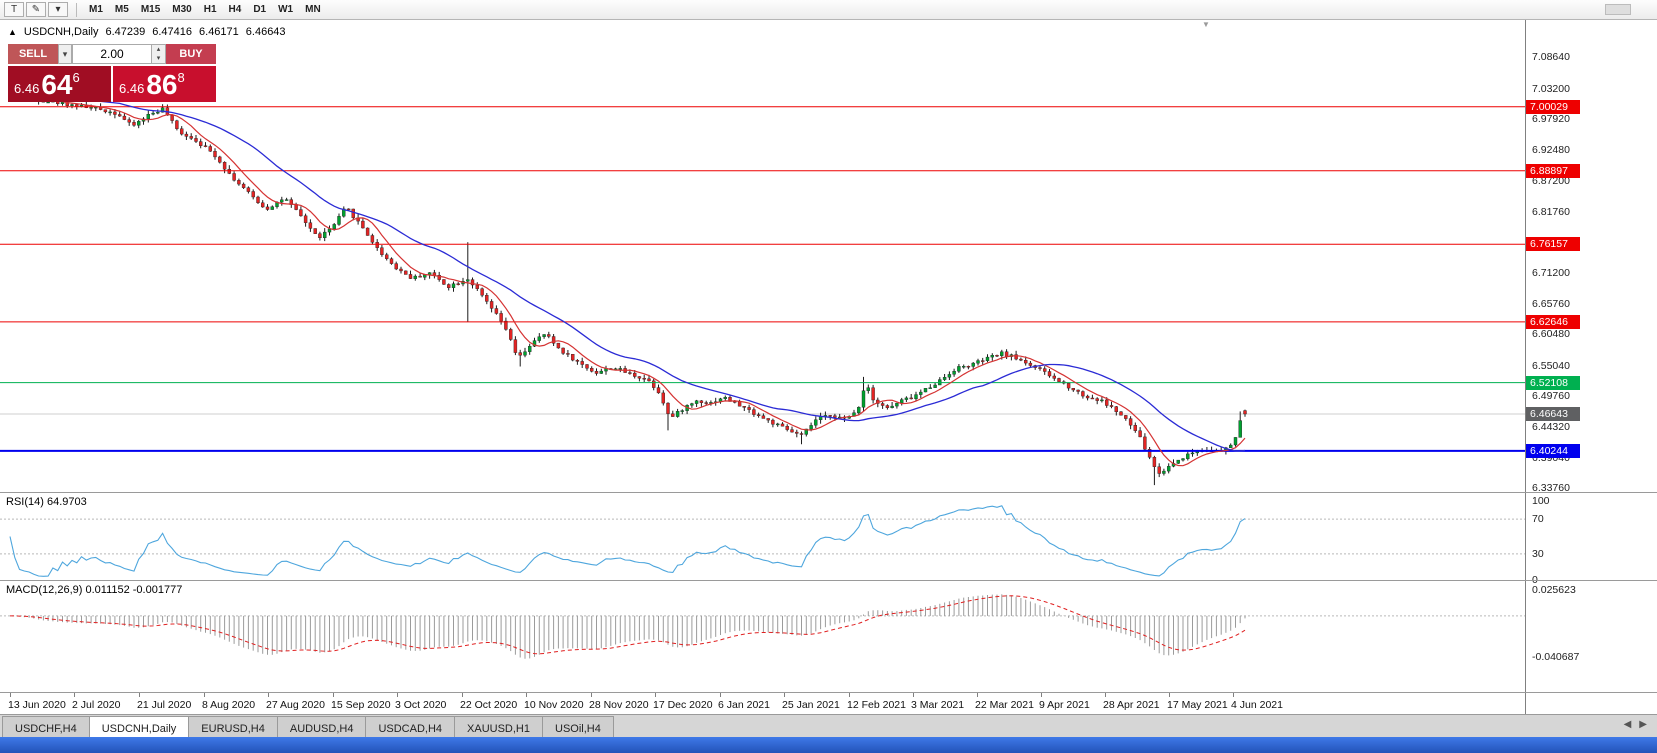 The height and width of the screenshot is (753, 1657). I want to click on date-axis-label: 21 Jul 2020, so click(164, 705).